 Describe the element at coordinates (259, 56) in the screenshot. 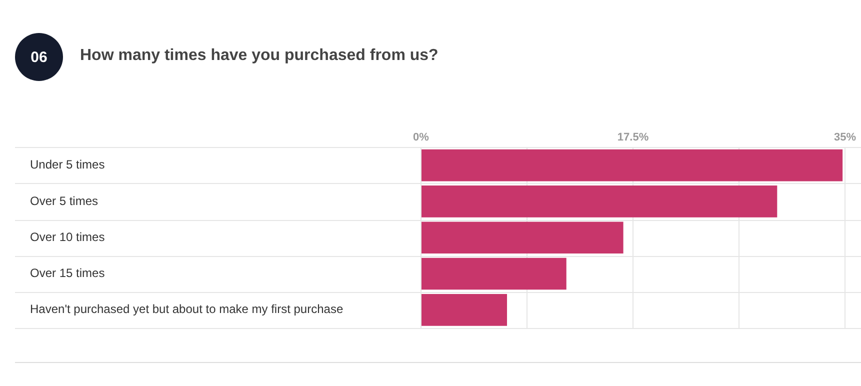

I see `text: How many times have you purchased from us?` at that location.